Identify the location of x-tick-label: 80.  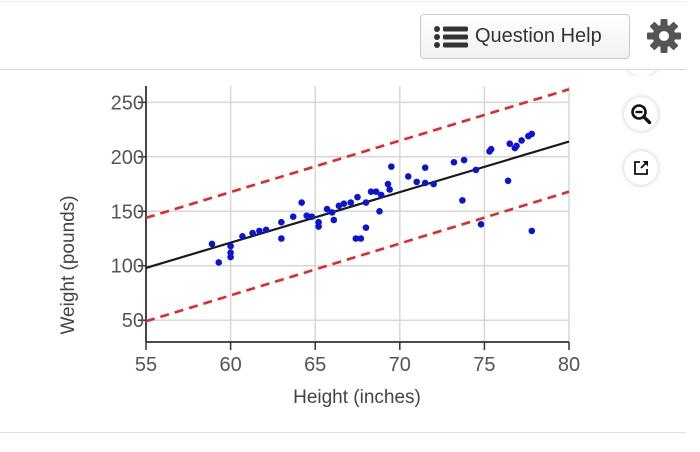
(569, 365).